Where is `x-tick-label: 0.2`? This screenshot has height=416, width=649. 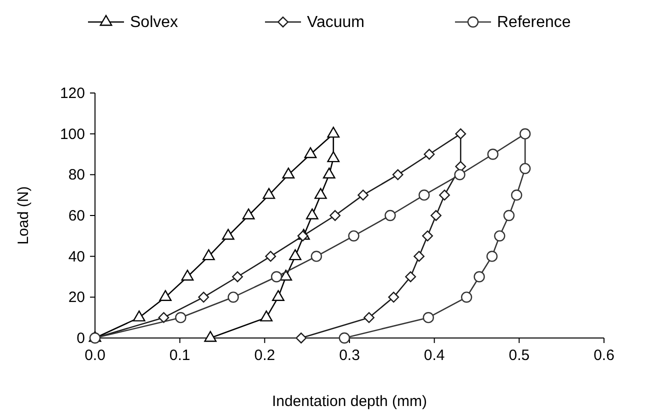 x-tick-label: 0.2 is located at coordinates (265, 355).